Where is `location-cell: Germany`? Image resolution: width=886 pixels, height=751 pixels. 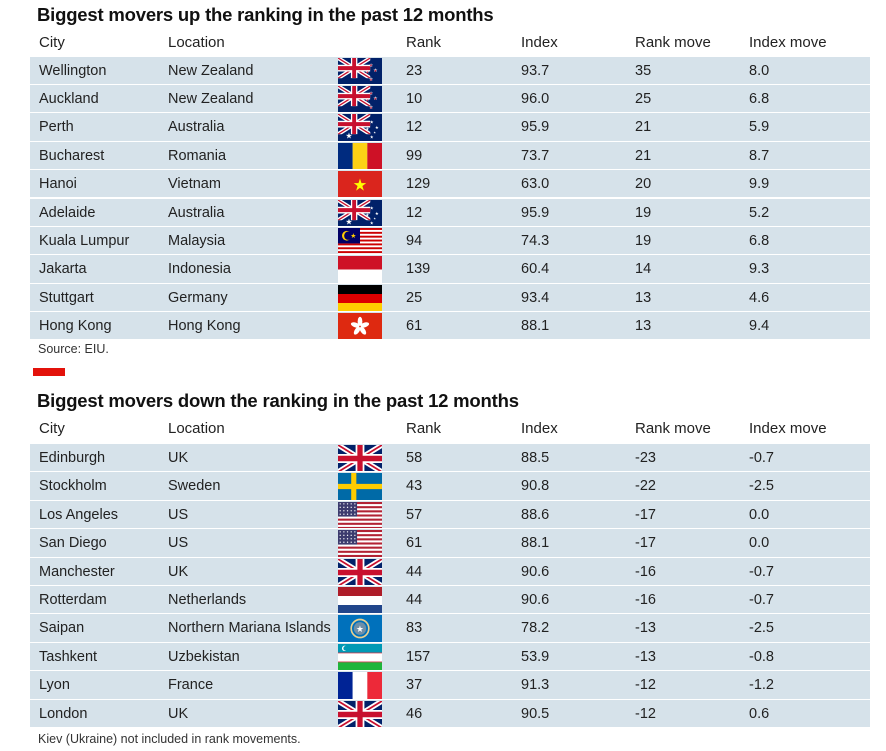 location-cell: Germany is located at coordinates (198, 297).